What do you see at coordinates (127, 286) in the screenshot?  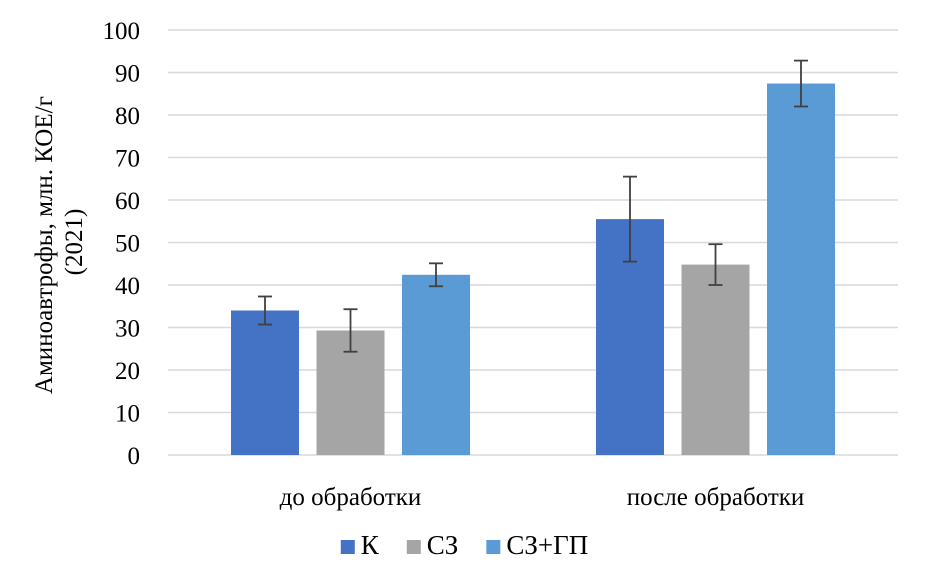 I see `y-tick-label-40: 40` at bounding box center [127, 286].